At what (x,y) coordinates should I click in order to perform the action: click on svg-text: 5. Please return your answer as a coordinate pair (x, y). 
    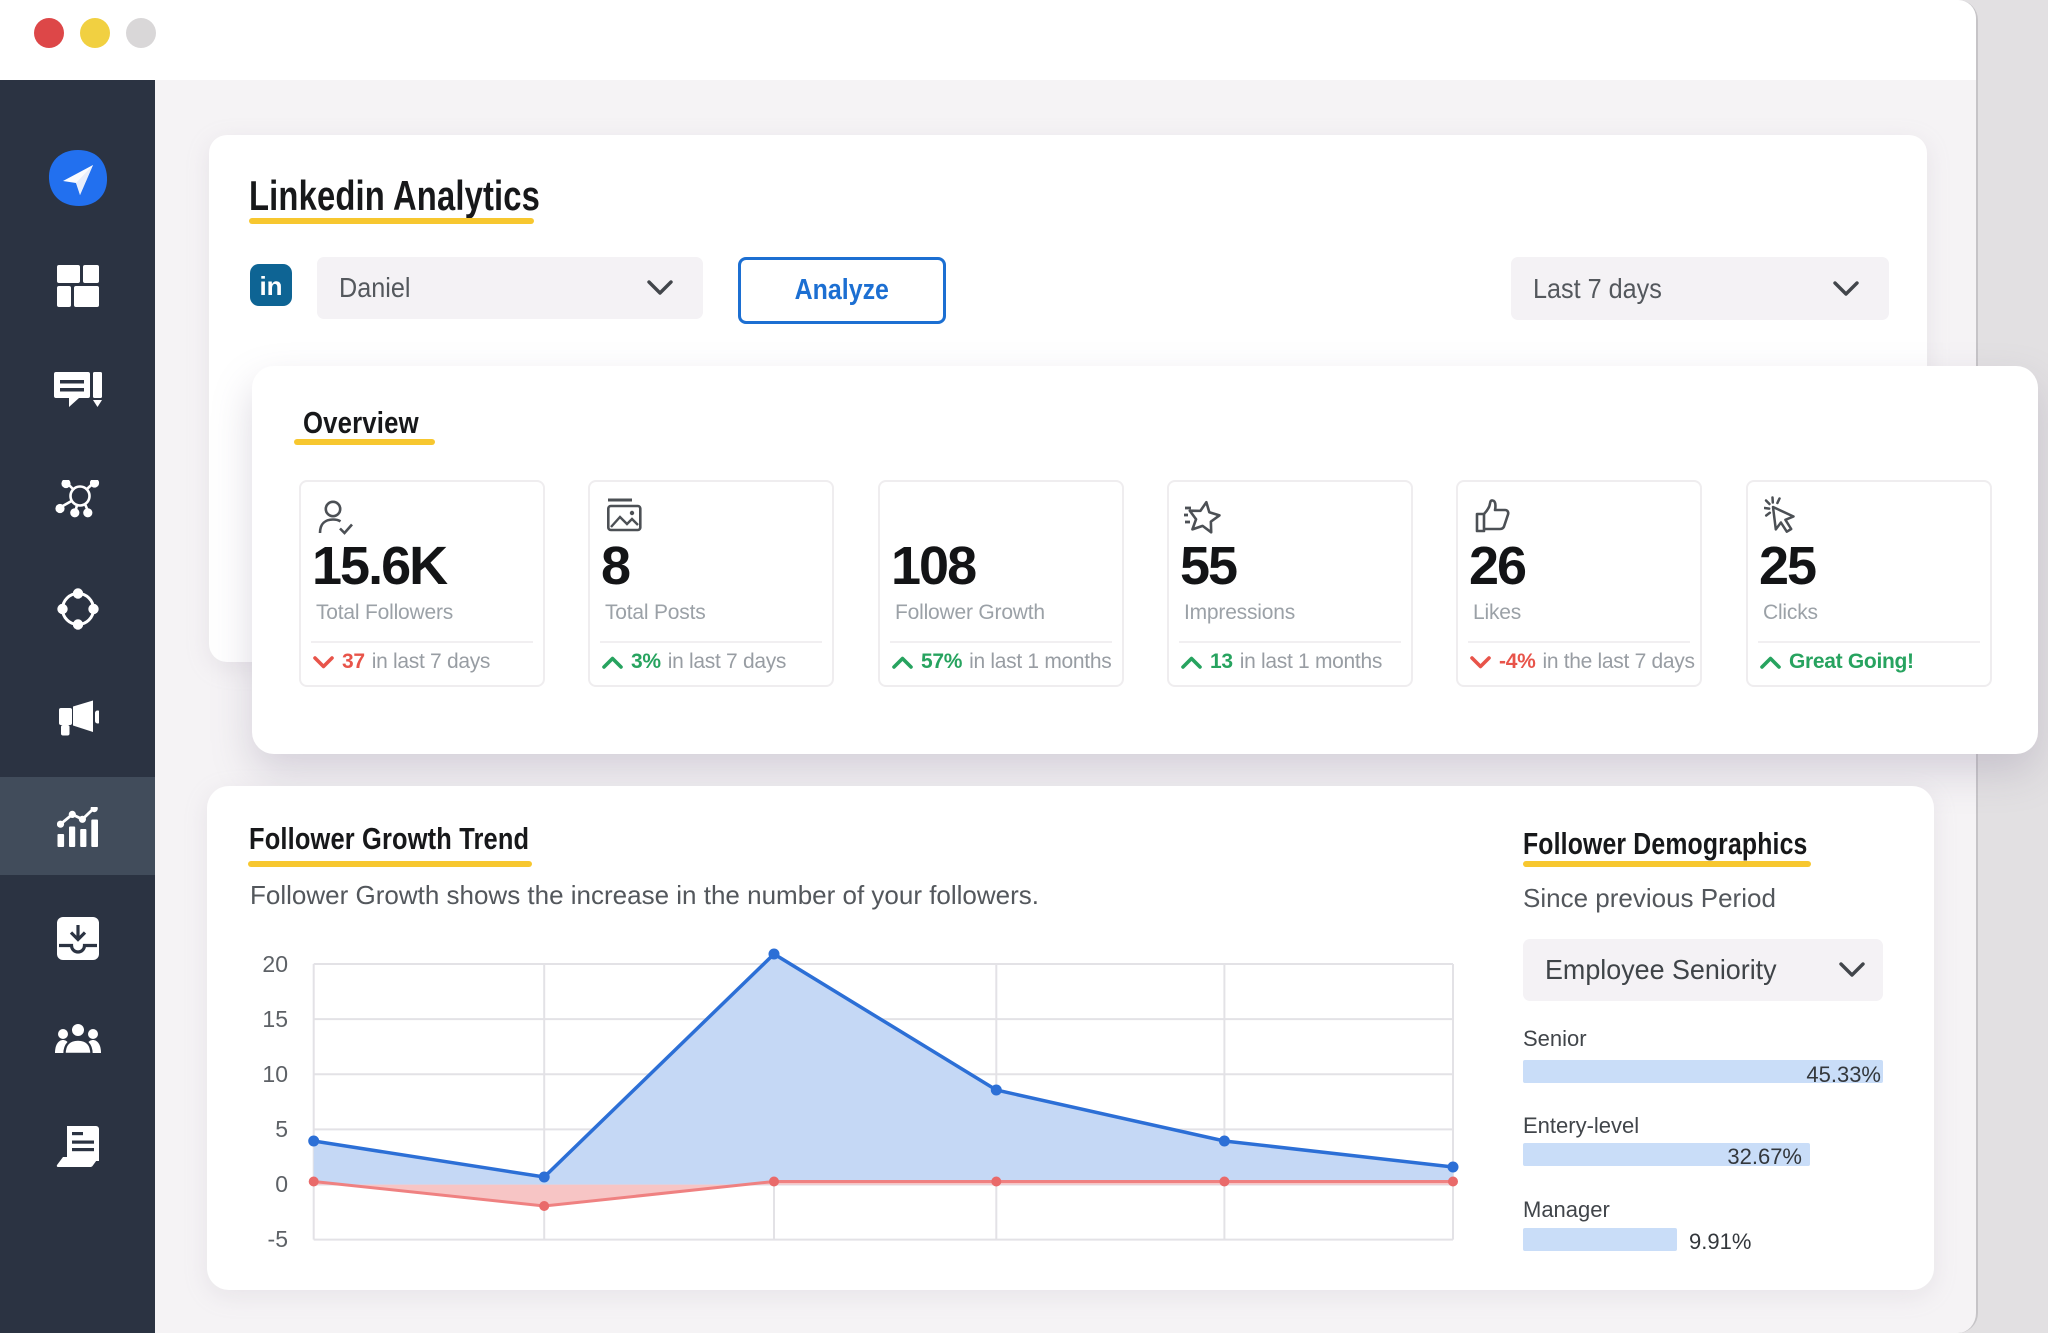
    Looking at the image, I should click on (281, 1129).